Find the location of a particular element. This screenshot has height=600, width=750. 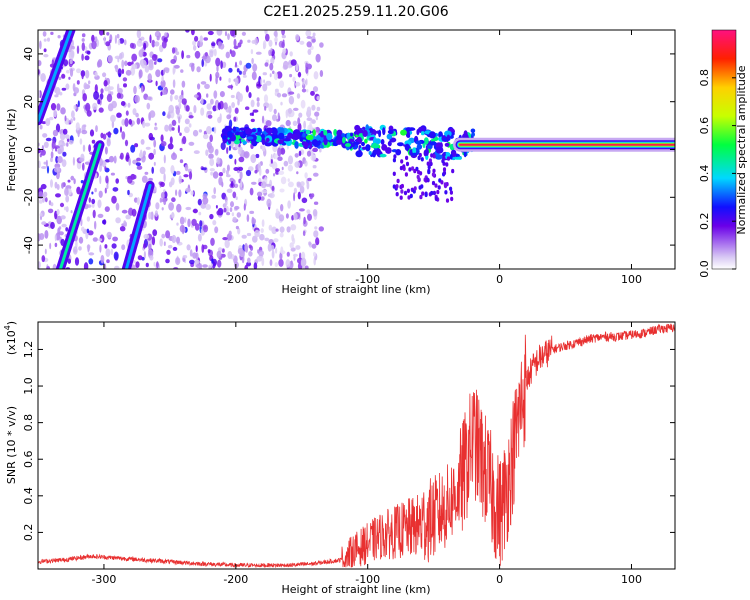

colorbar-tick-label: 0.8 is located at coordinates (704, 78).